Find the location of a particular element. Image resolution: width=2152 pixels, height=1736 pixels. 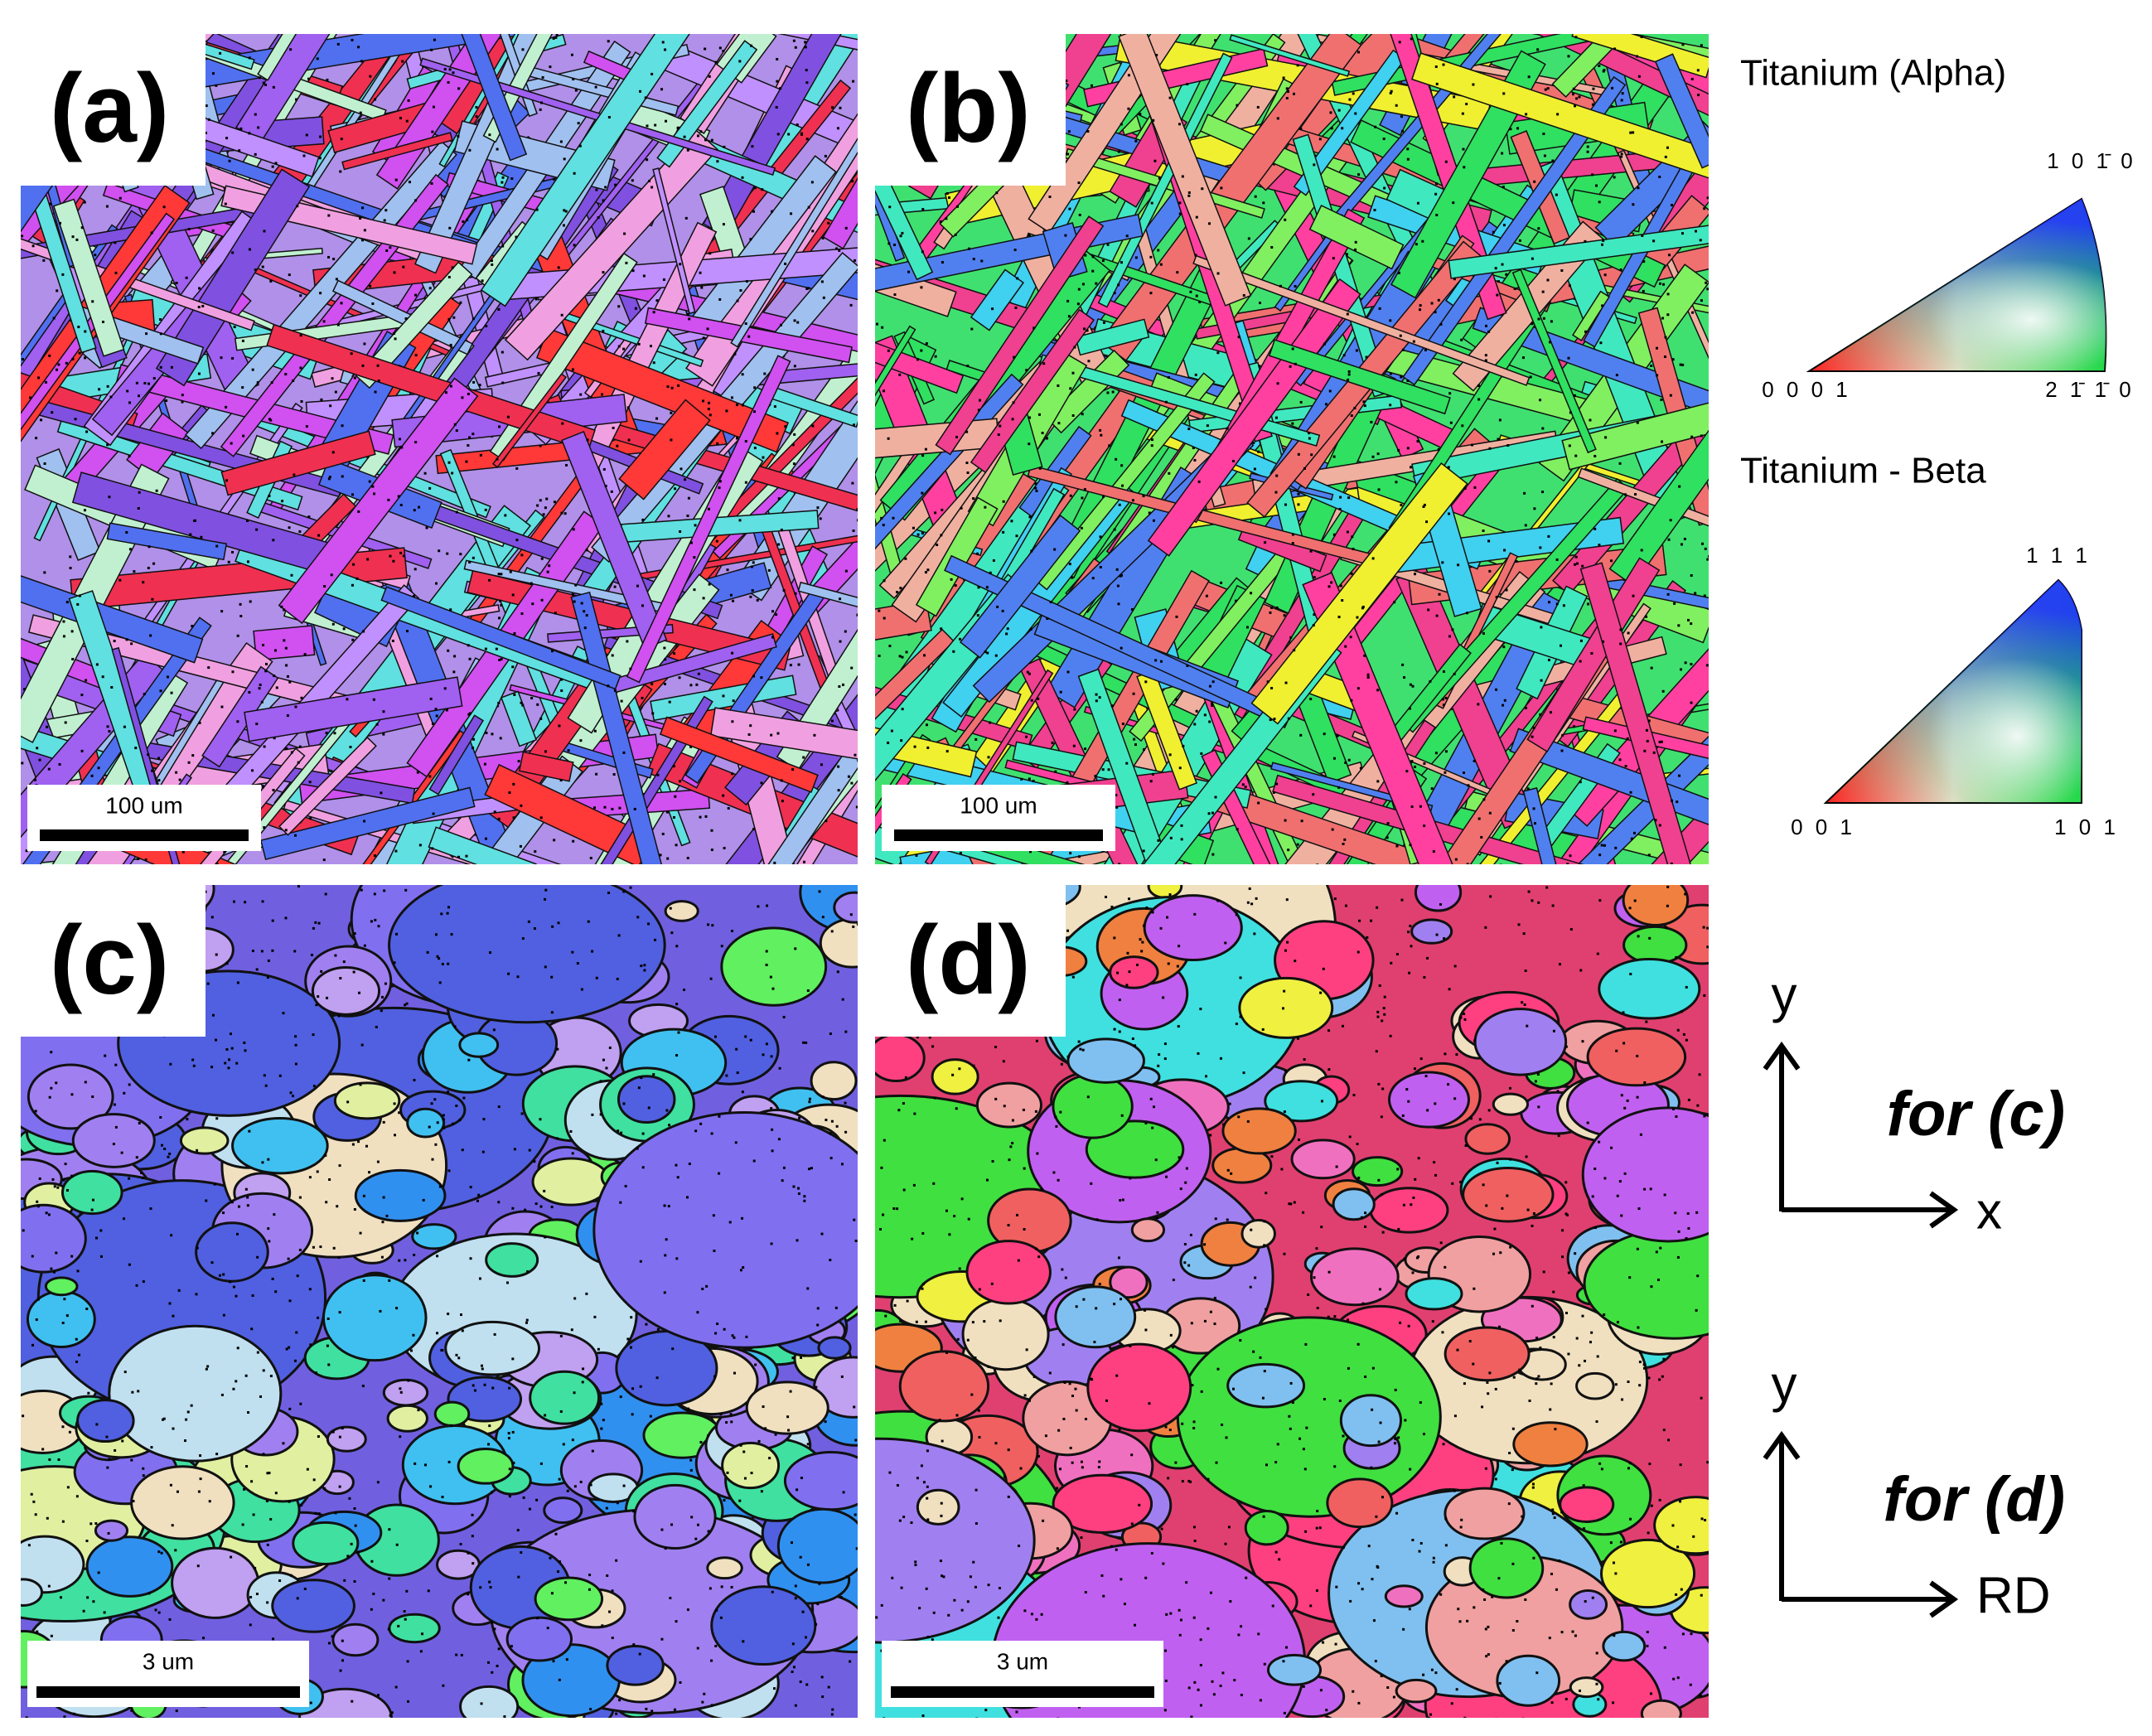

corner-label: 1 0 1̄ 0 is located at coordinates (2092, 160).